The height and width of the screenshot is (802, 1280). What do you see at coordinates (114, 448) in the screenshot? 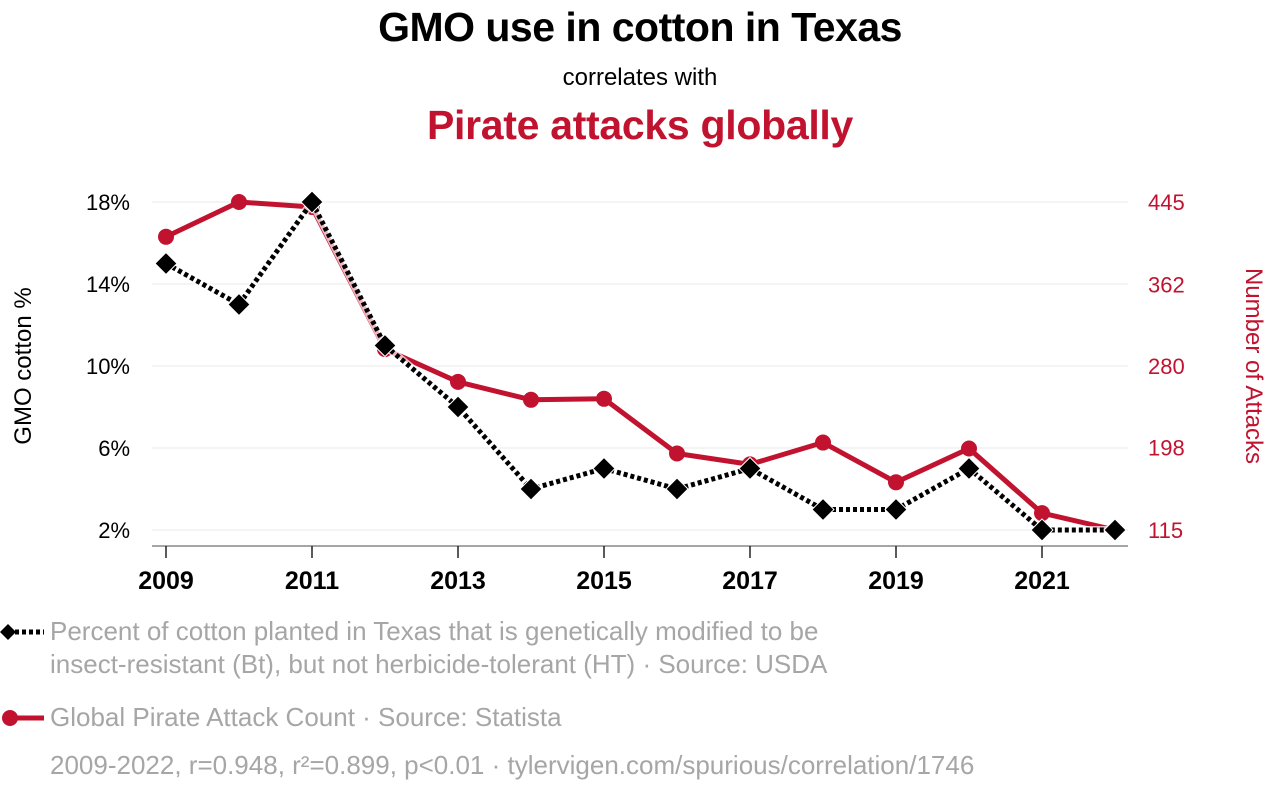
I see `y-left-tick-label: 6%` at bounding box center [114, 448].